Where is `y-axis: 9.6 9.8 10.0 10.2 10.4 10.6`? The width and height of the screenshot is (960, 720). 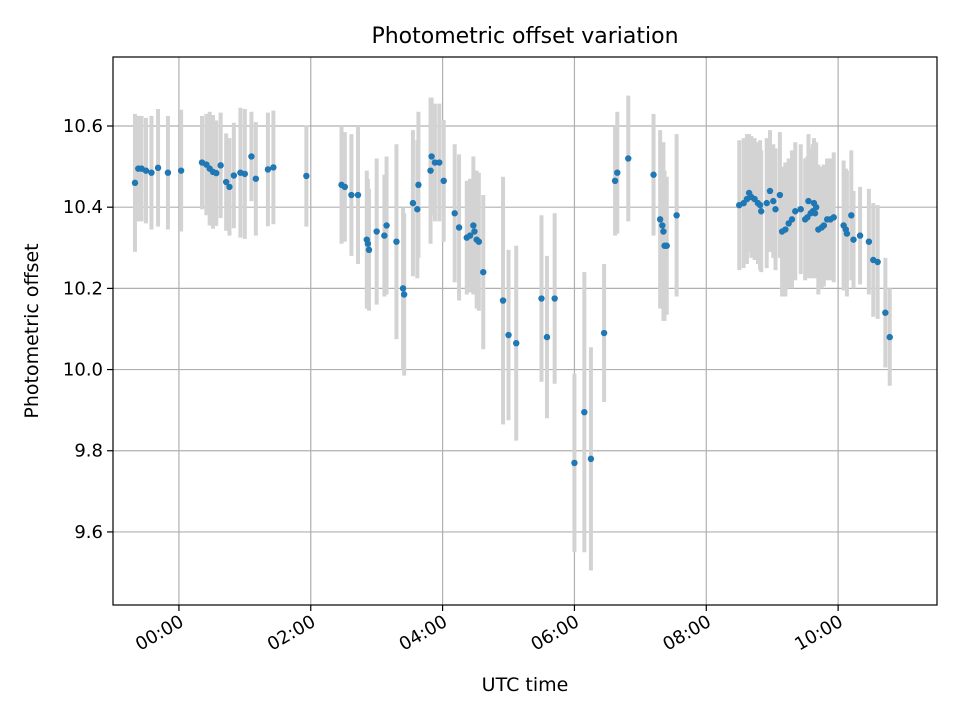
y-axis: 9.6 9.8 10.0 10.2 10.4 10.6 is located at coordinates (88, 329).